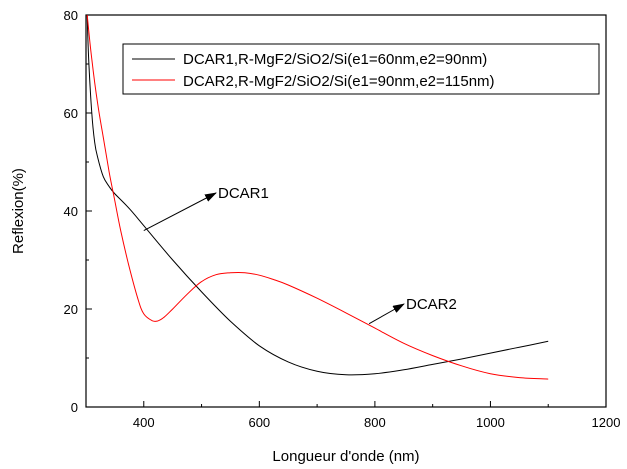 The image size is (627, 469). I want to click on y-tick-label-60: 60, so click(71, 113).